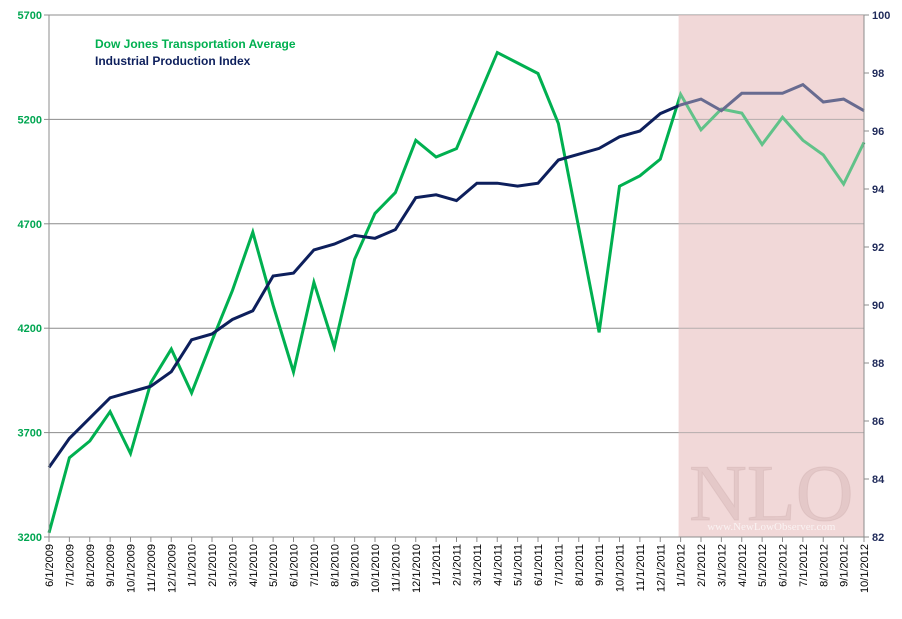 Image resolution: width=902 pixels, height=619 pixels. What do you see at coordinates (274, 565) in the screenshot?
I see `x-tick-label: 5/1/2010` at bounding box center [274, 565].